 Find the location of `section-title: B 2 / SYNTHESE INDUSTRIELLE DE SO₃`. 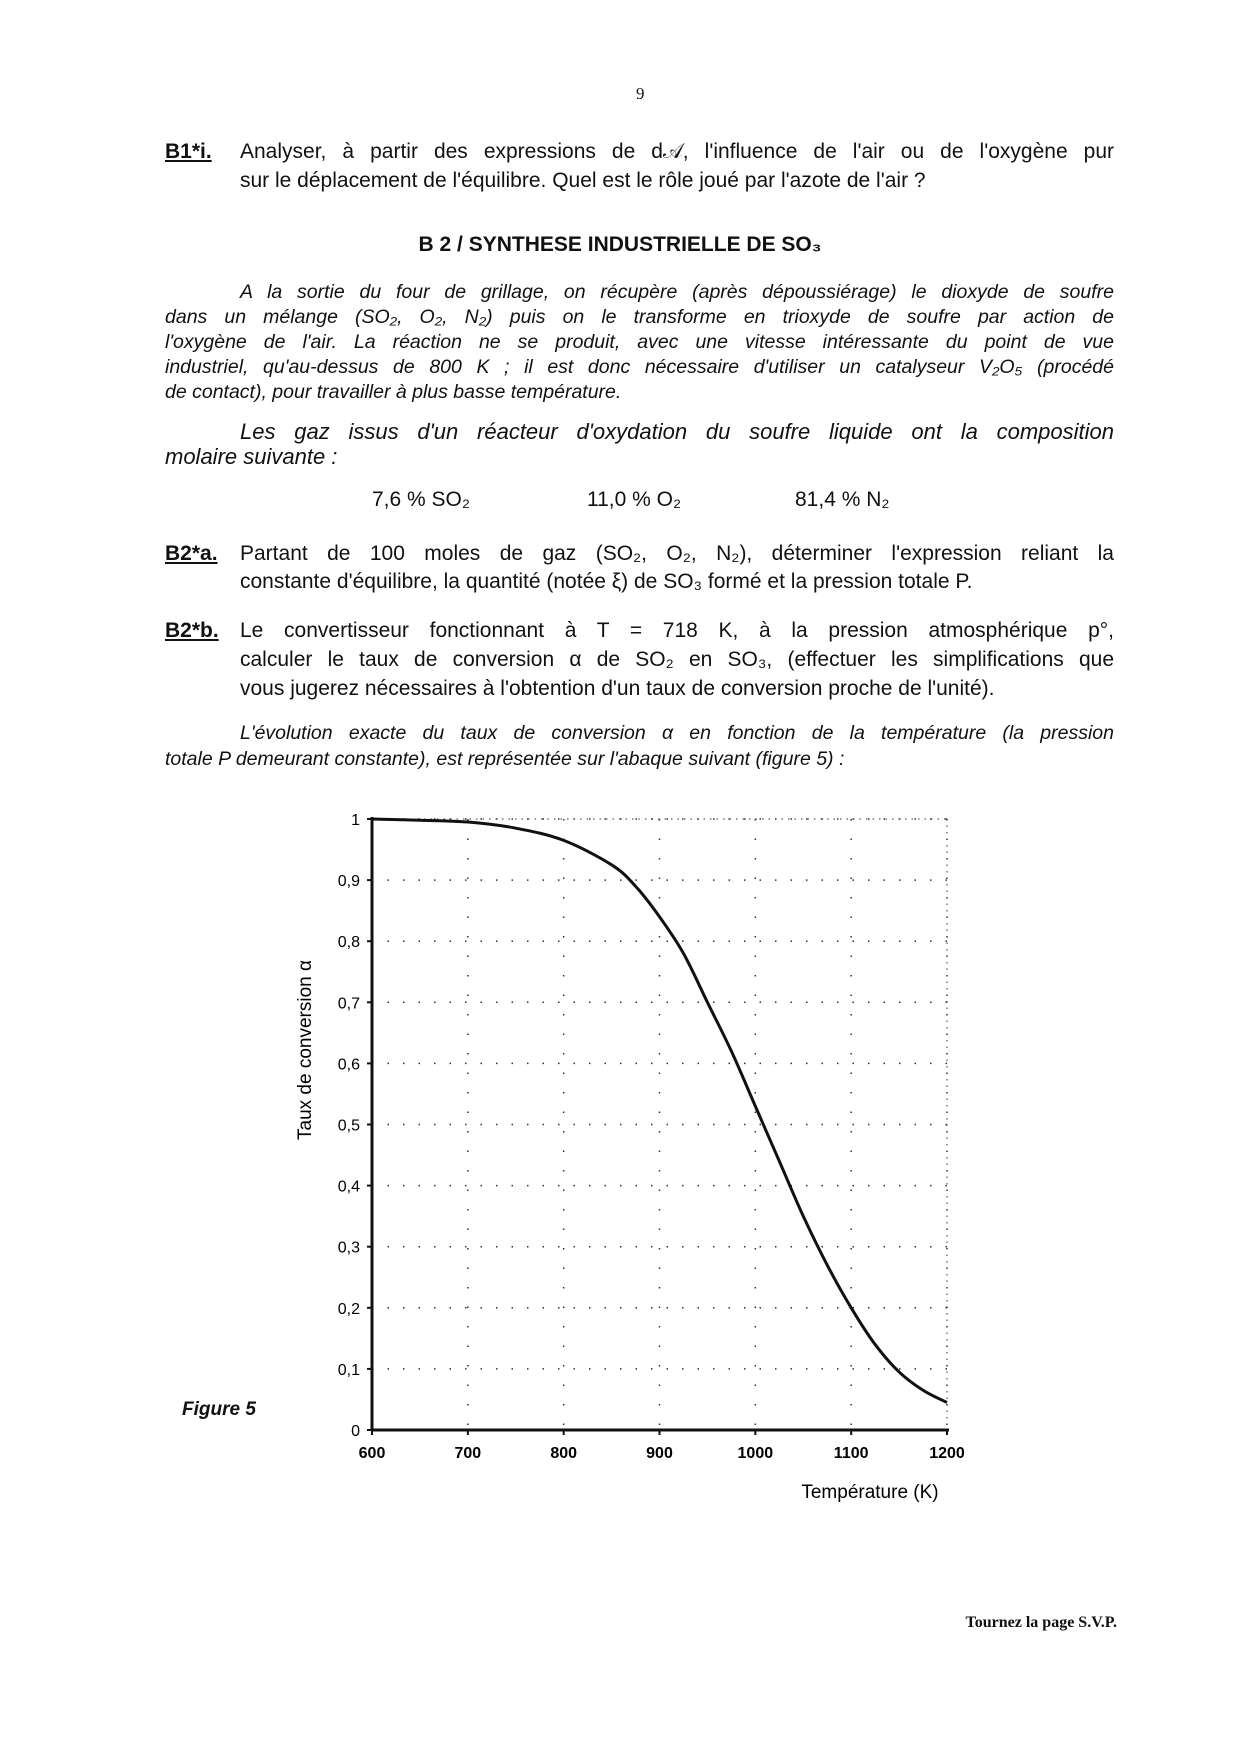

section-title: B 2 / SYNTHESE INDUSTRIELLE DE SO₃ is located at coordinates (620, 244).